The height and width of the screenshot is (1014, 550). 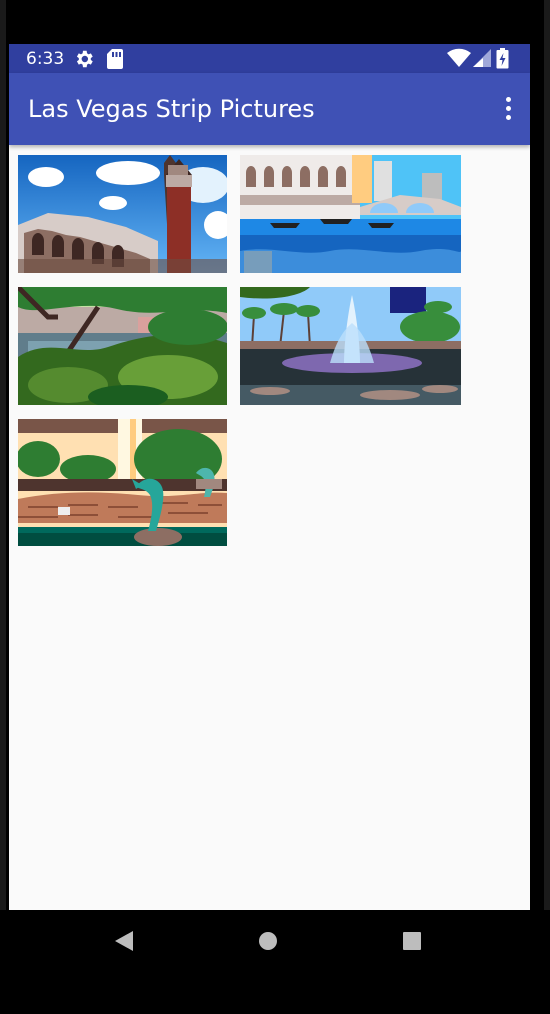 What do you see at coordinates (269, 58) in the screenshot?
I see `status-bar: 6:33` at bounding box center [269, 58].